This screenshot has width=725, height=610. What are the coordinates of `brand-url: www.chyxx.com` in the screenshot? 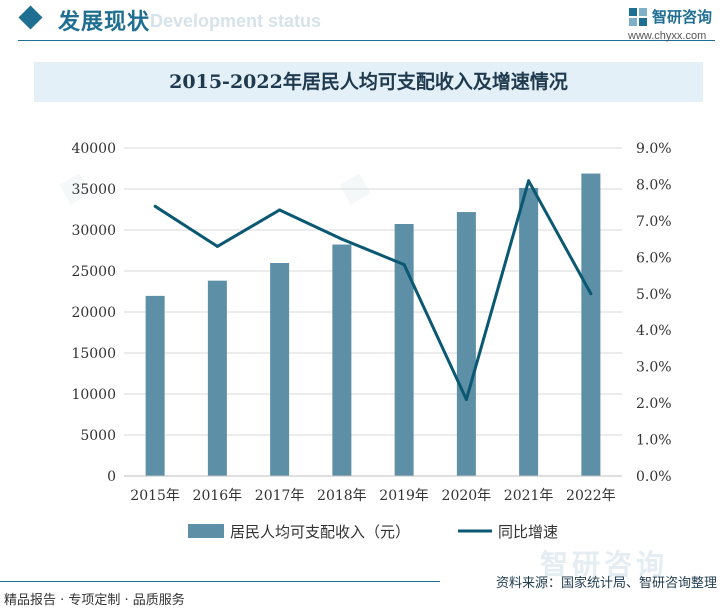 It's located at (667, 36).